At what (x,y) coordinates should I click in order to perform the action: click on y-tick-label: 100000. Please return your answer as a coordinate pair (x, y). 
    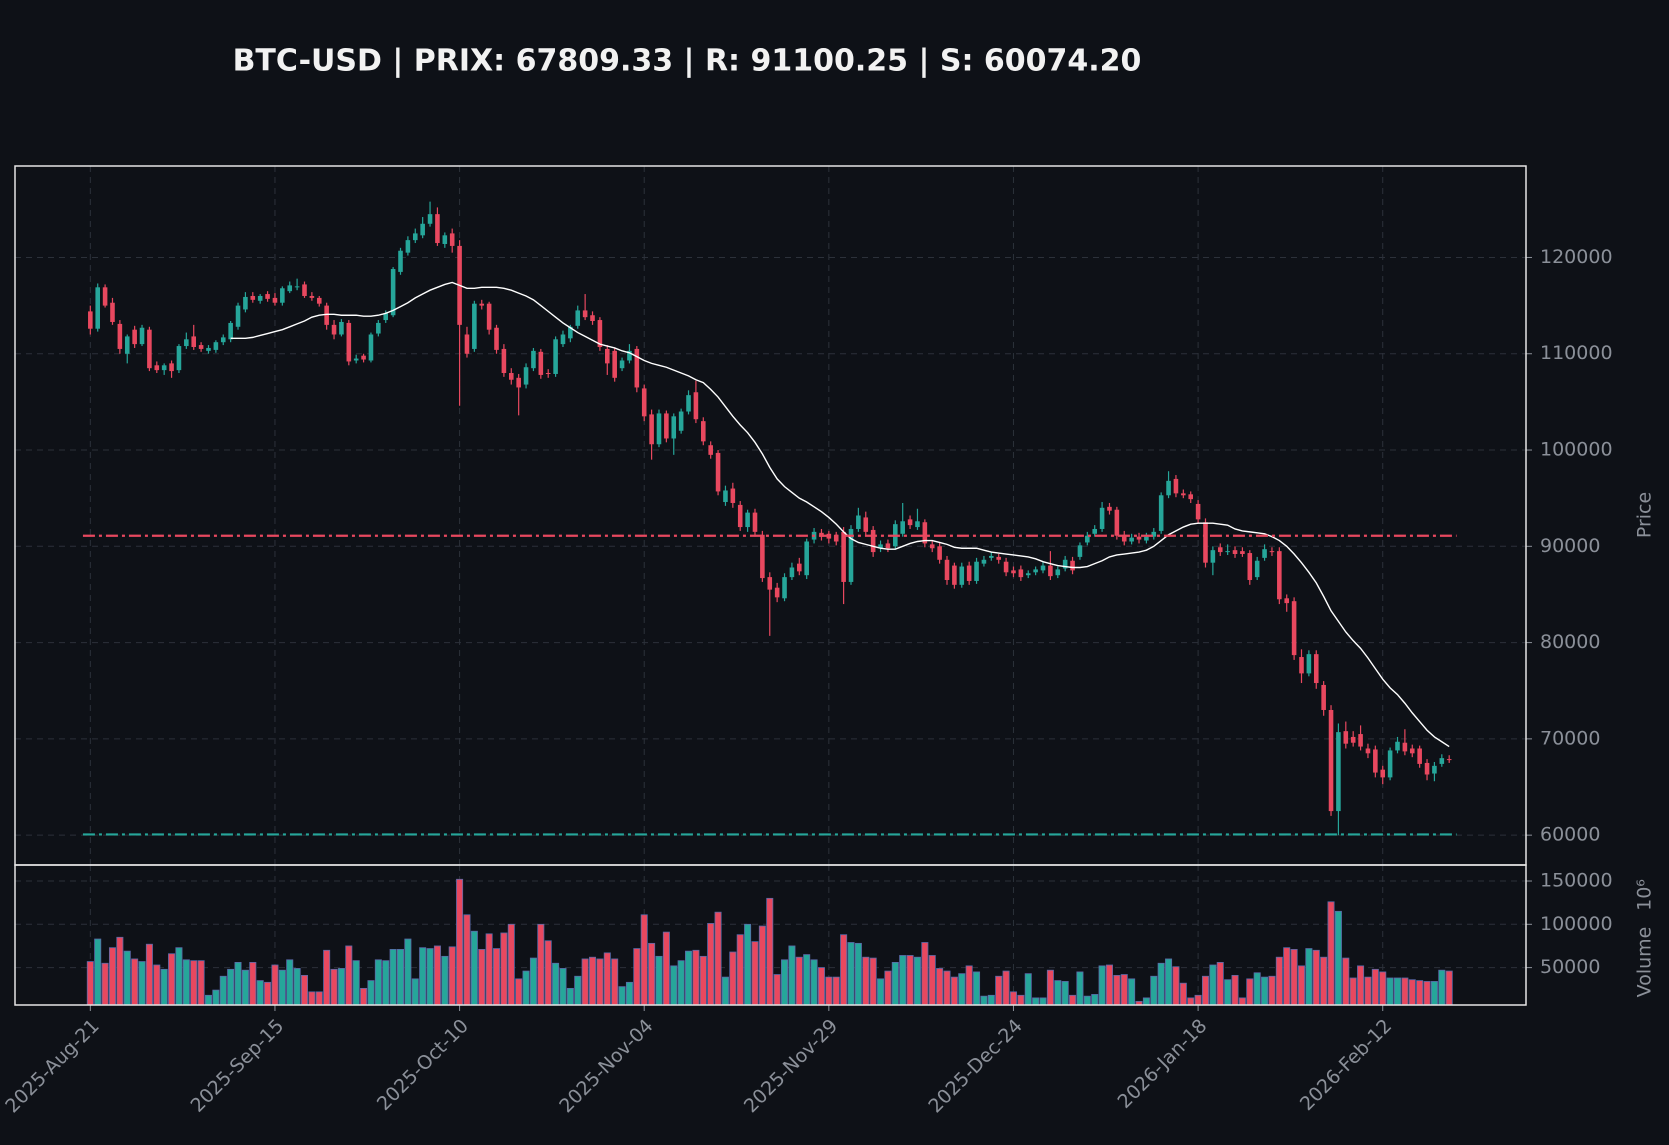
    Looking at the image, I should click on (1576, 450).